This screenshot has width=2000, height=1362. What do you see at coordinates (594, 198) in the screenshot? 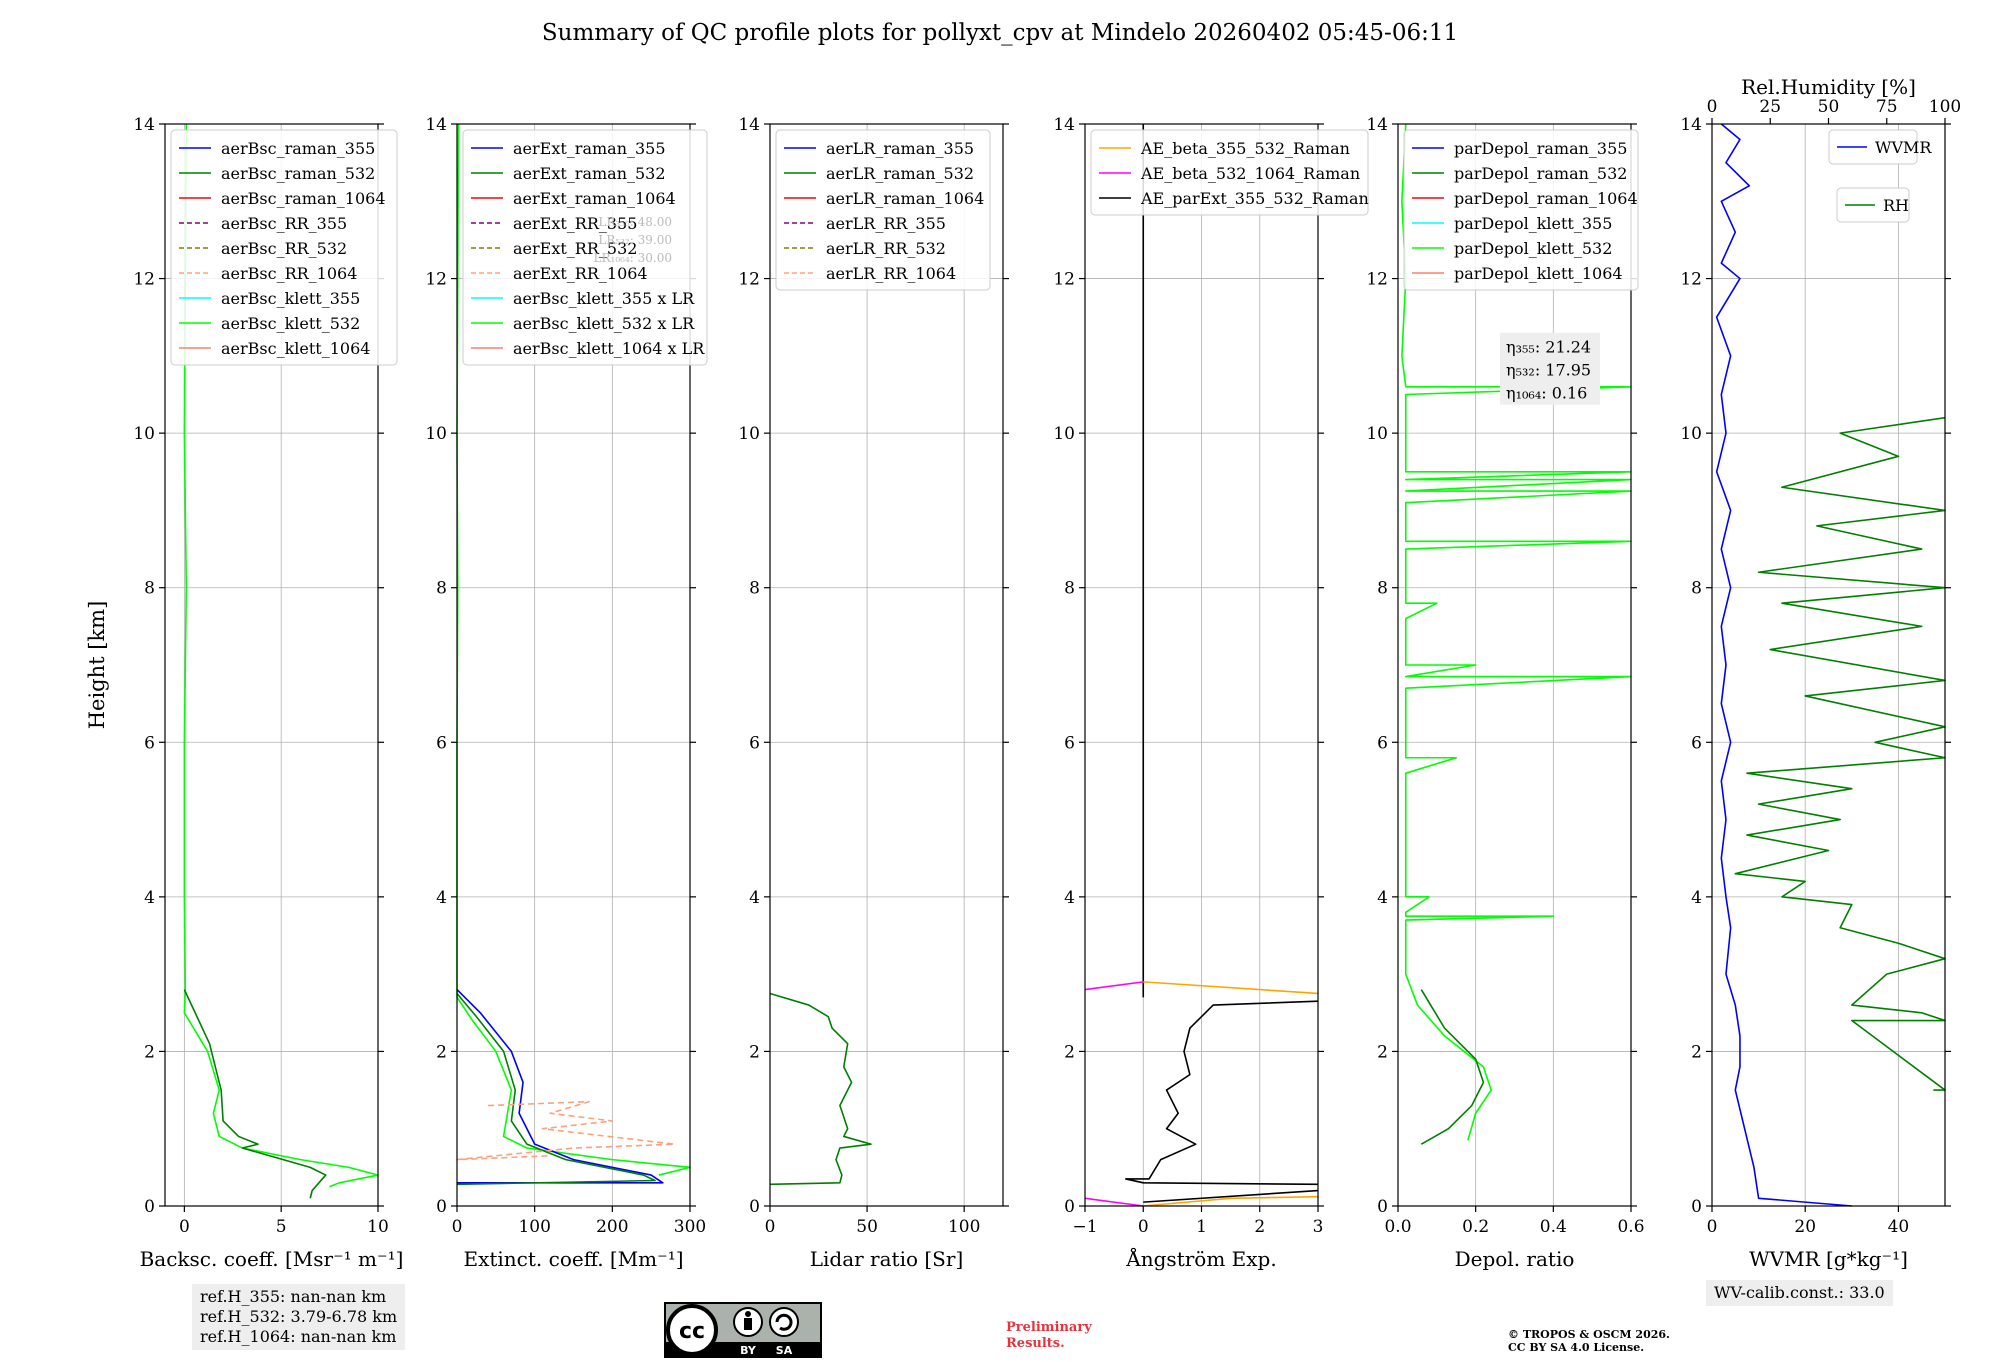
I see `legend-entry: aerExt_raman_1064` at bounding box center [594, 198].